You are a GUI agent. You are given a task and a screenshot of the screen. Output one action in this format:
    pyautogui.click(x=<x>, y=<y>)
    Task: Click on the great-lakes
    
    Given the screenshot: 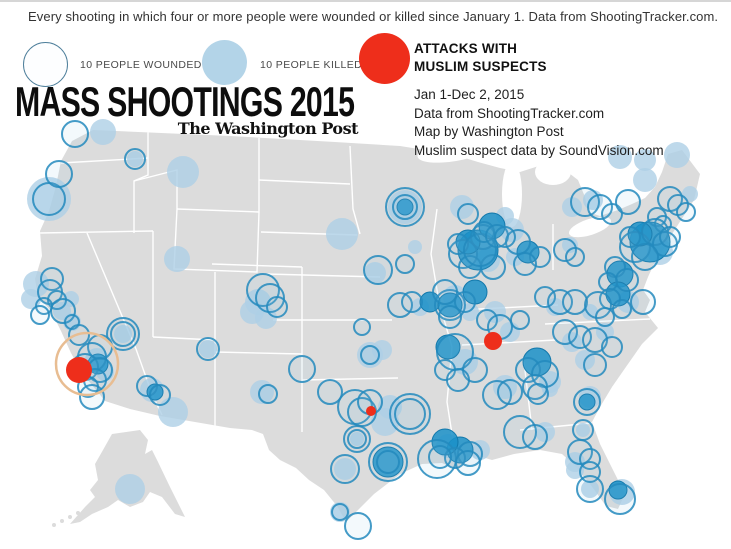 What is the action you would take?
    pyautogui.click(x=526, y=187)
    